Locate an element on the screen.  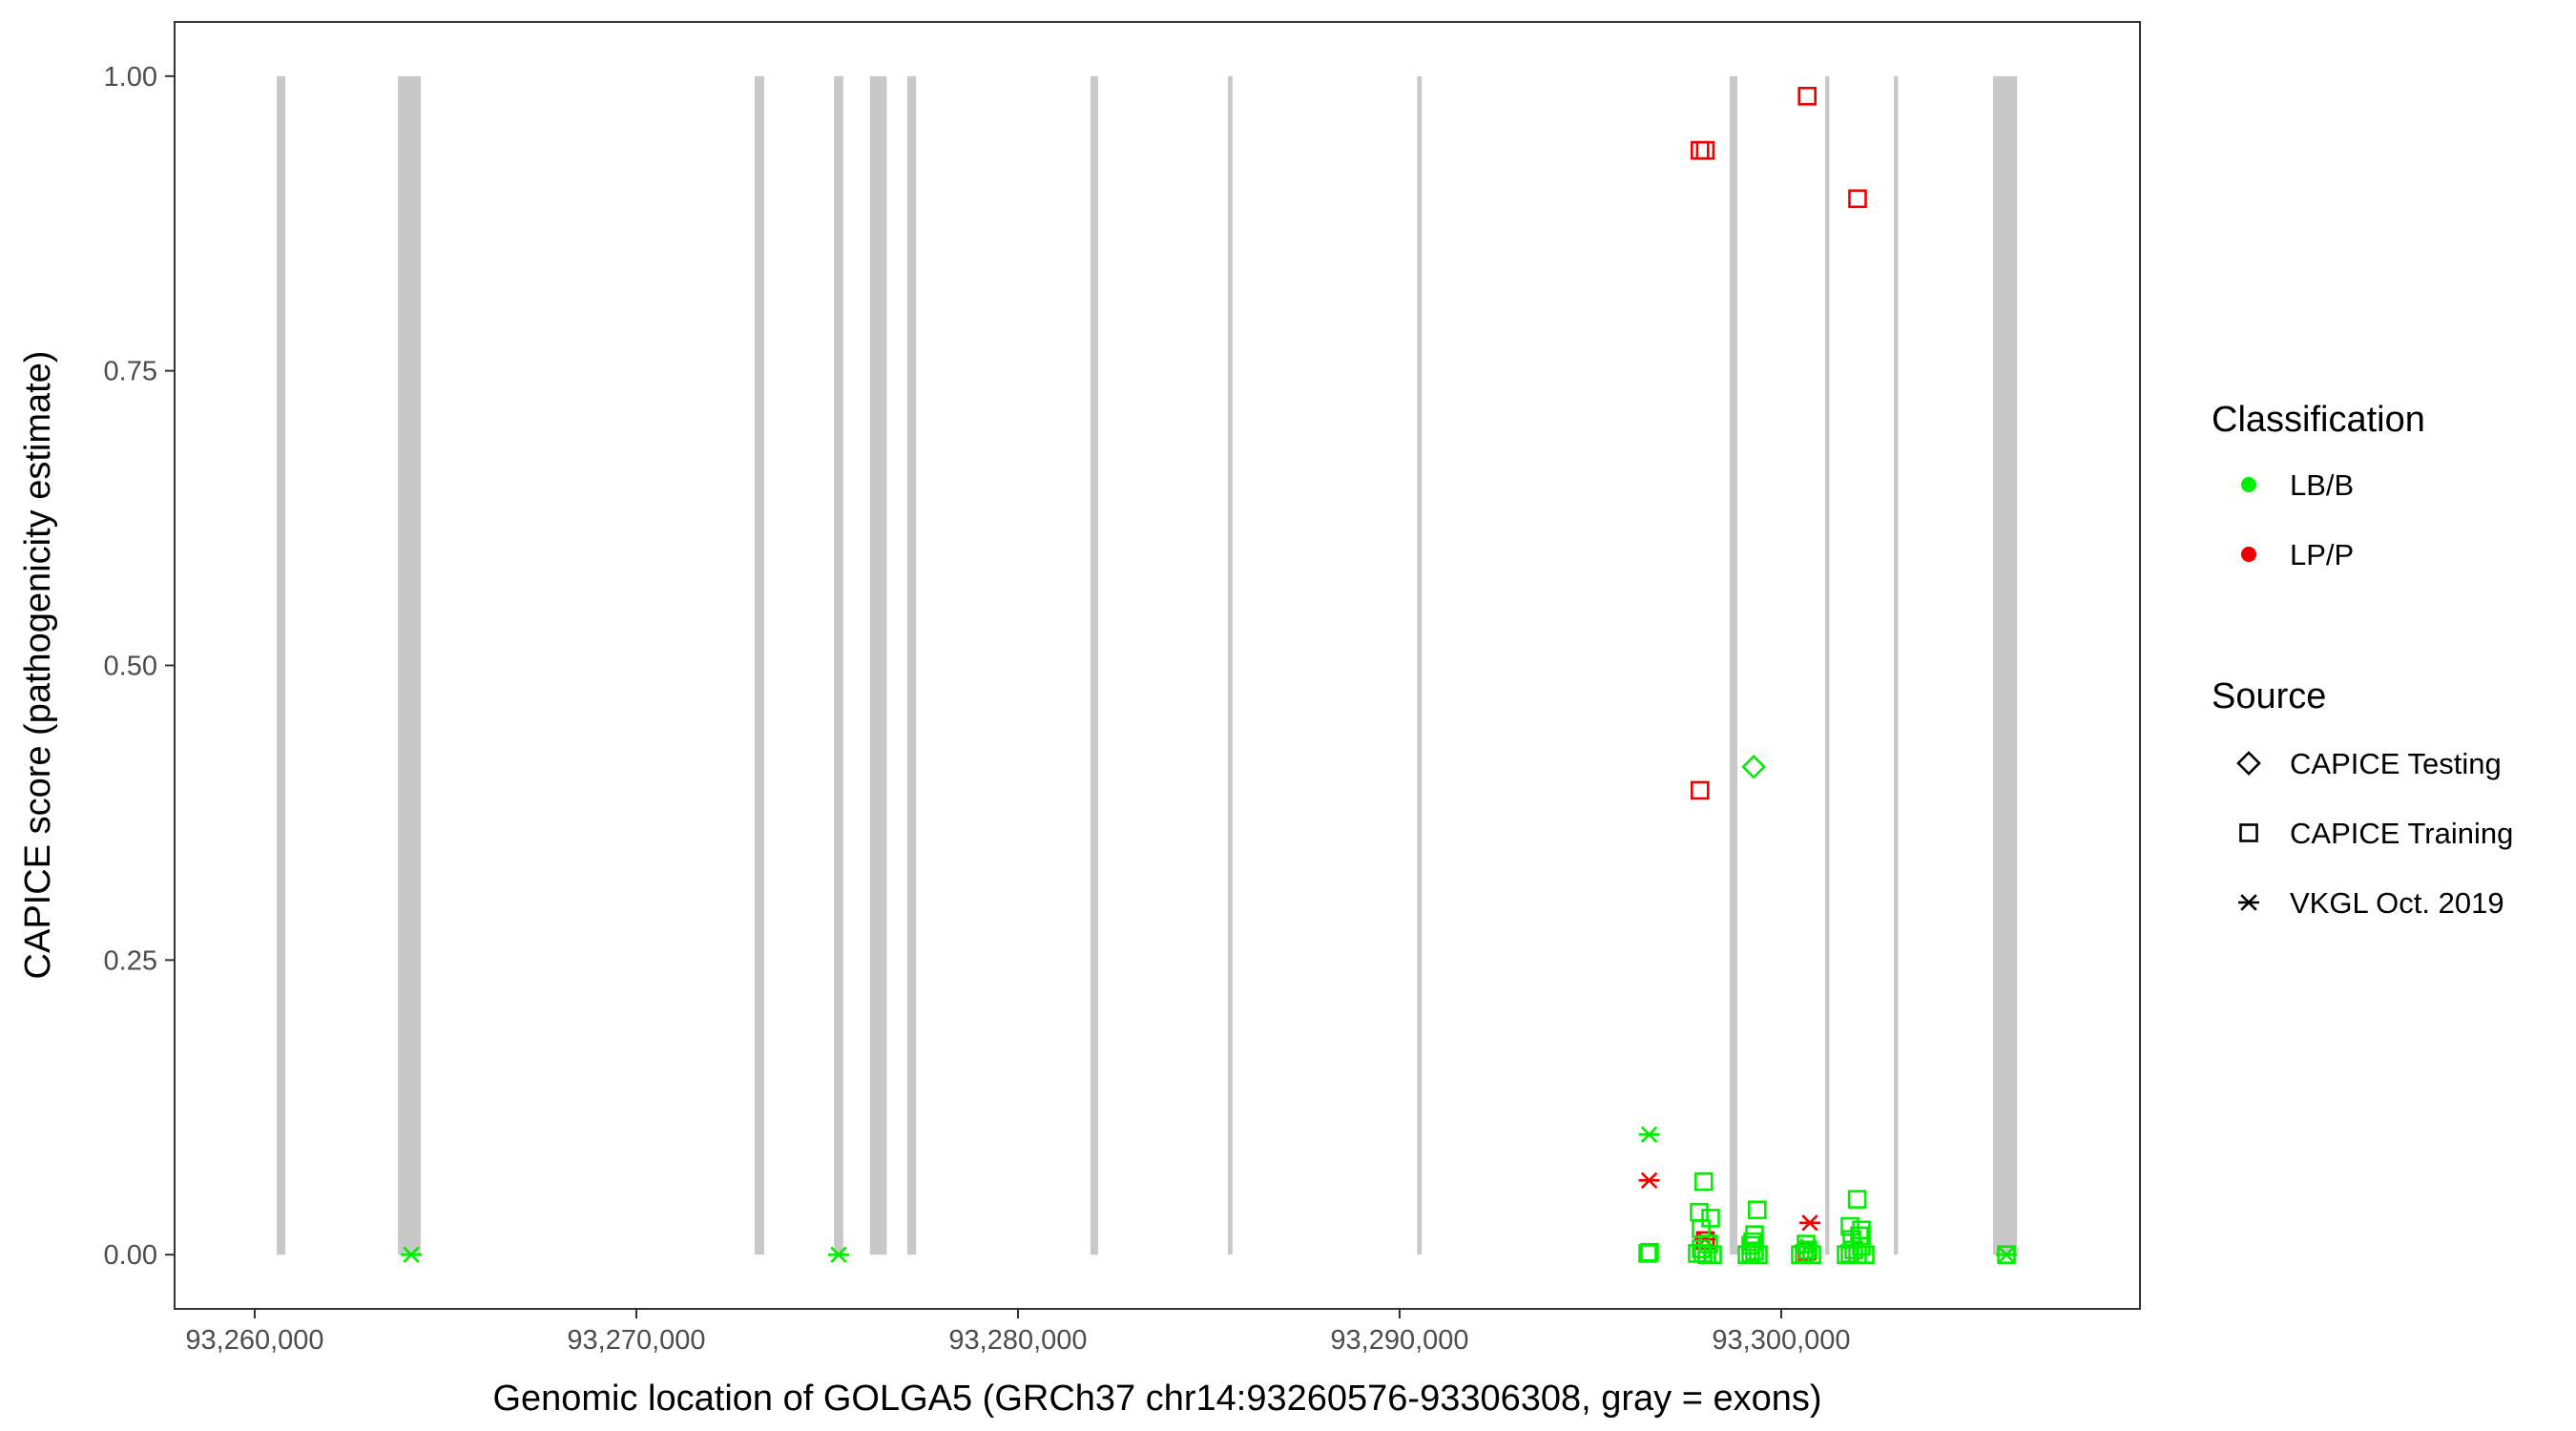
y-tick-label: 0.25 is located at coordinates (130, 961).